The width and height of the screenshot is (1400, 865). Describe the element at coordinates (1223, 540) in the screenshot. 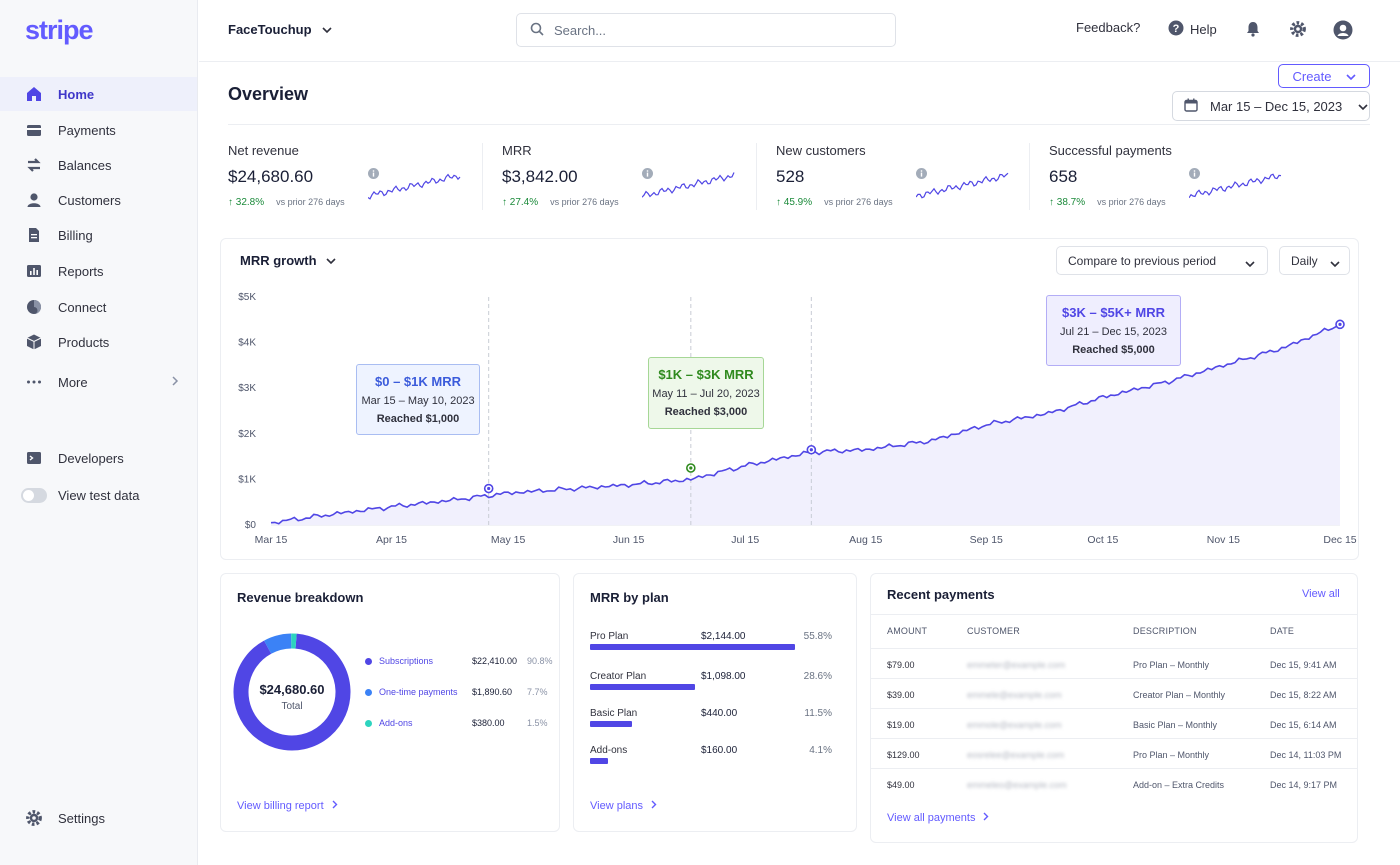

I see `x-tick-label: Nov 15` at that location.